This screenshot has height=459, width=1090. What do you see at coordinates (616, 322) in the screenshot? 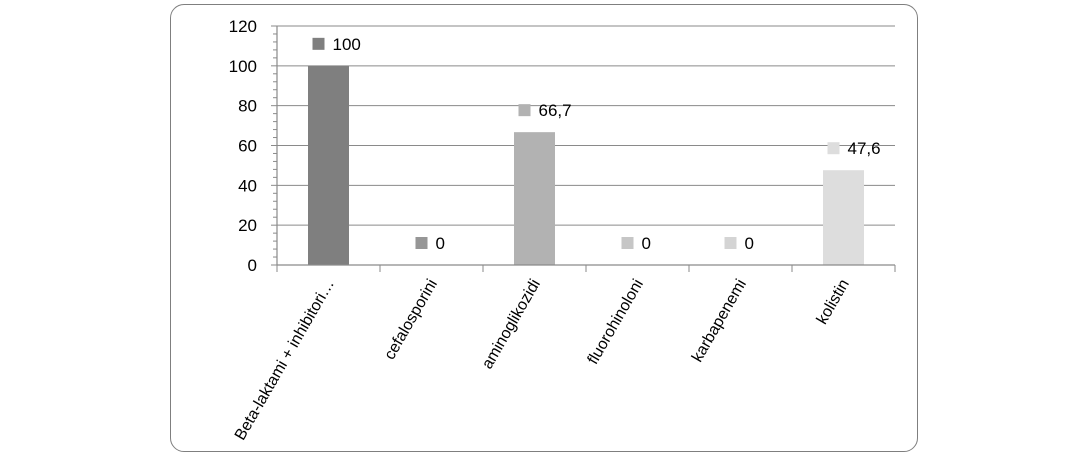
I see `x-category-label: fluorohinoloni` at bounding box center [616, 322].